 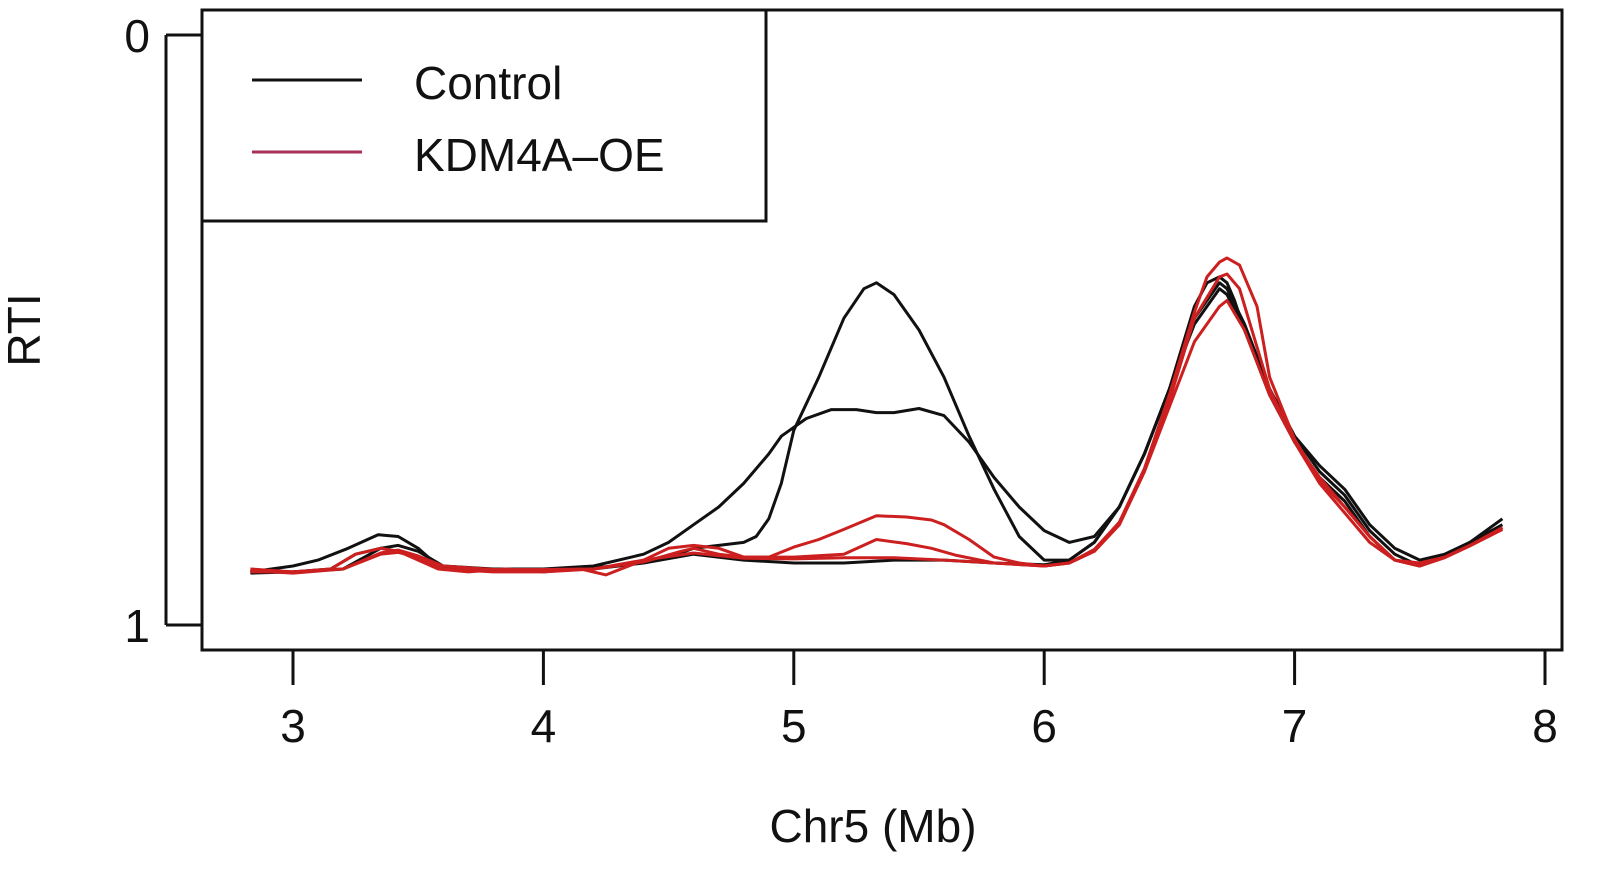 What do you see at coordinates (25, 329) in the screenshot?
I see `y-axis-title: RTI` at bounding box center [25, 329].